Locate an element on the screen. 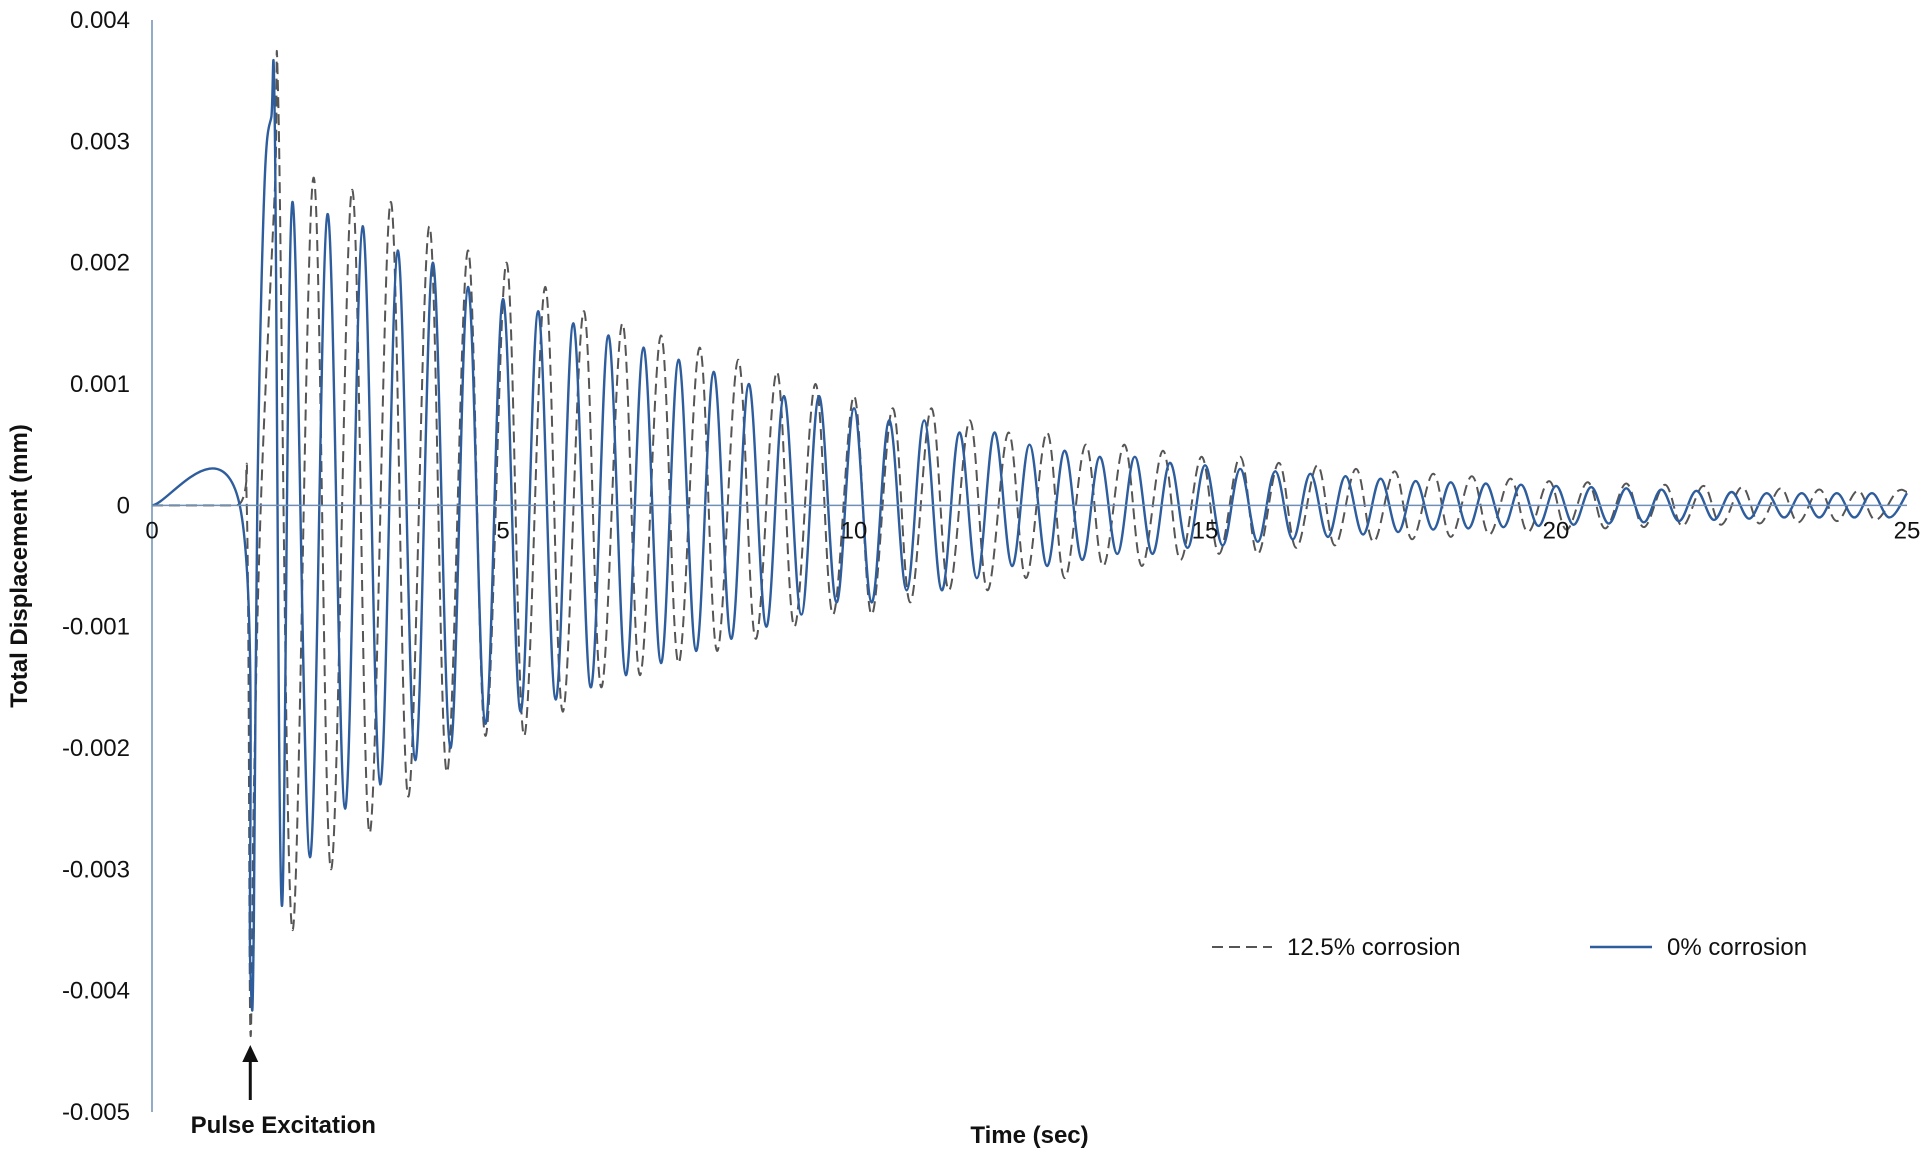 This screenshot has height=1157, width=1928. y-tick-label: 0.004 is located at coordinates (100, 20).